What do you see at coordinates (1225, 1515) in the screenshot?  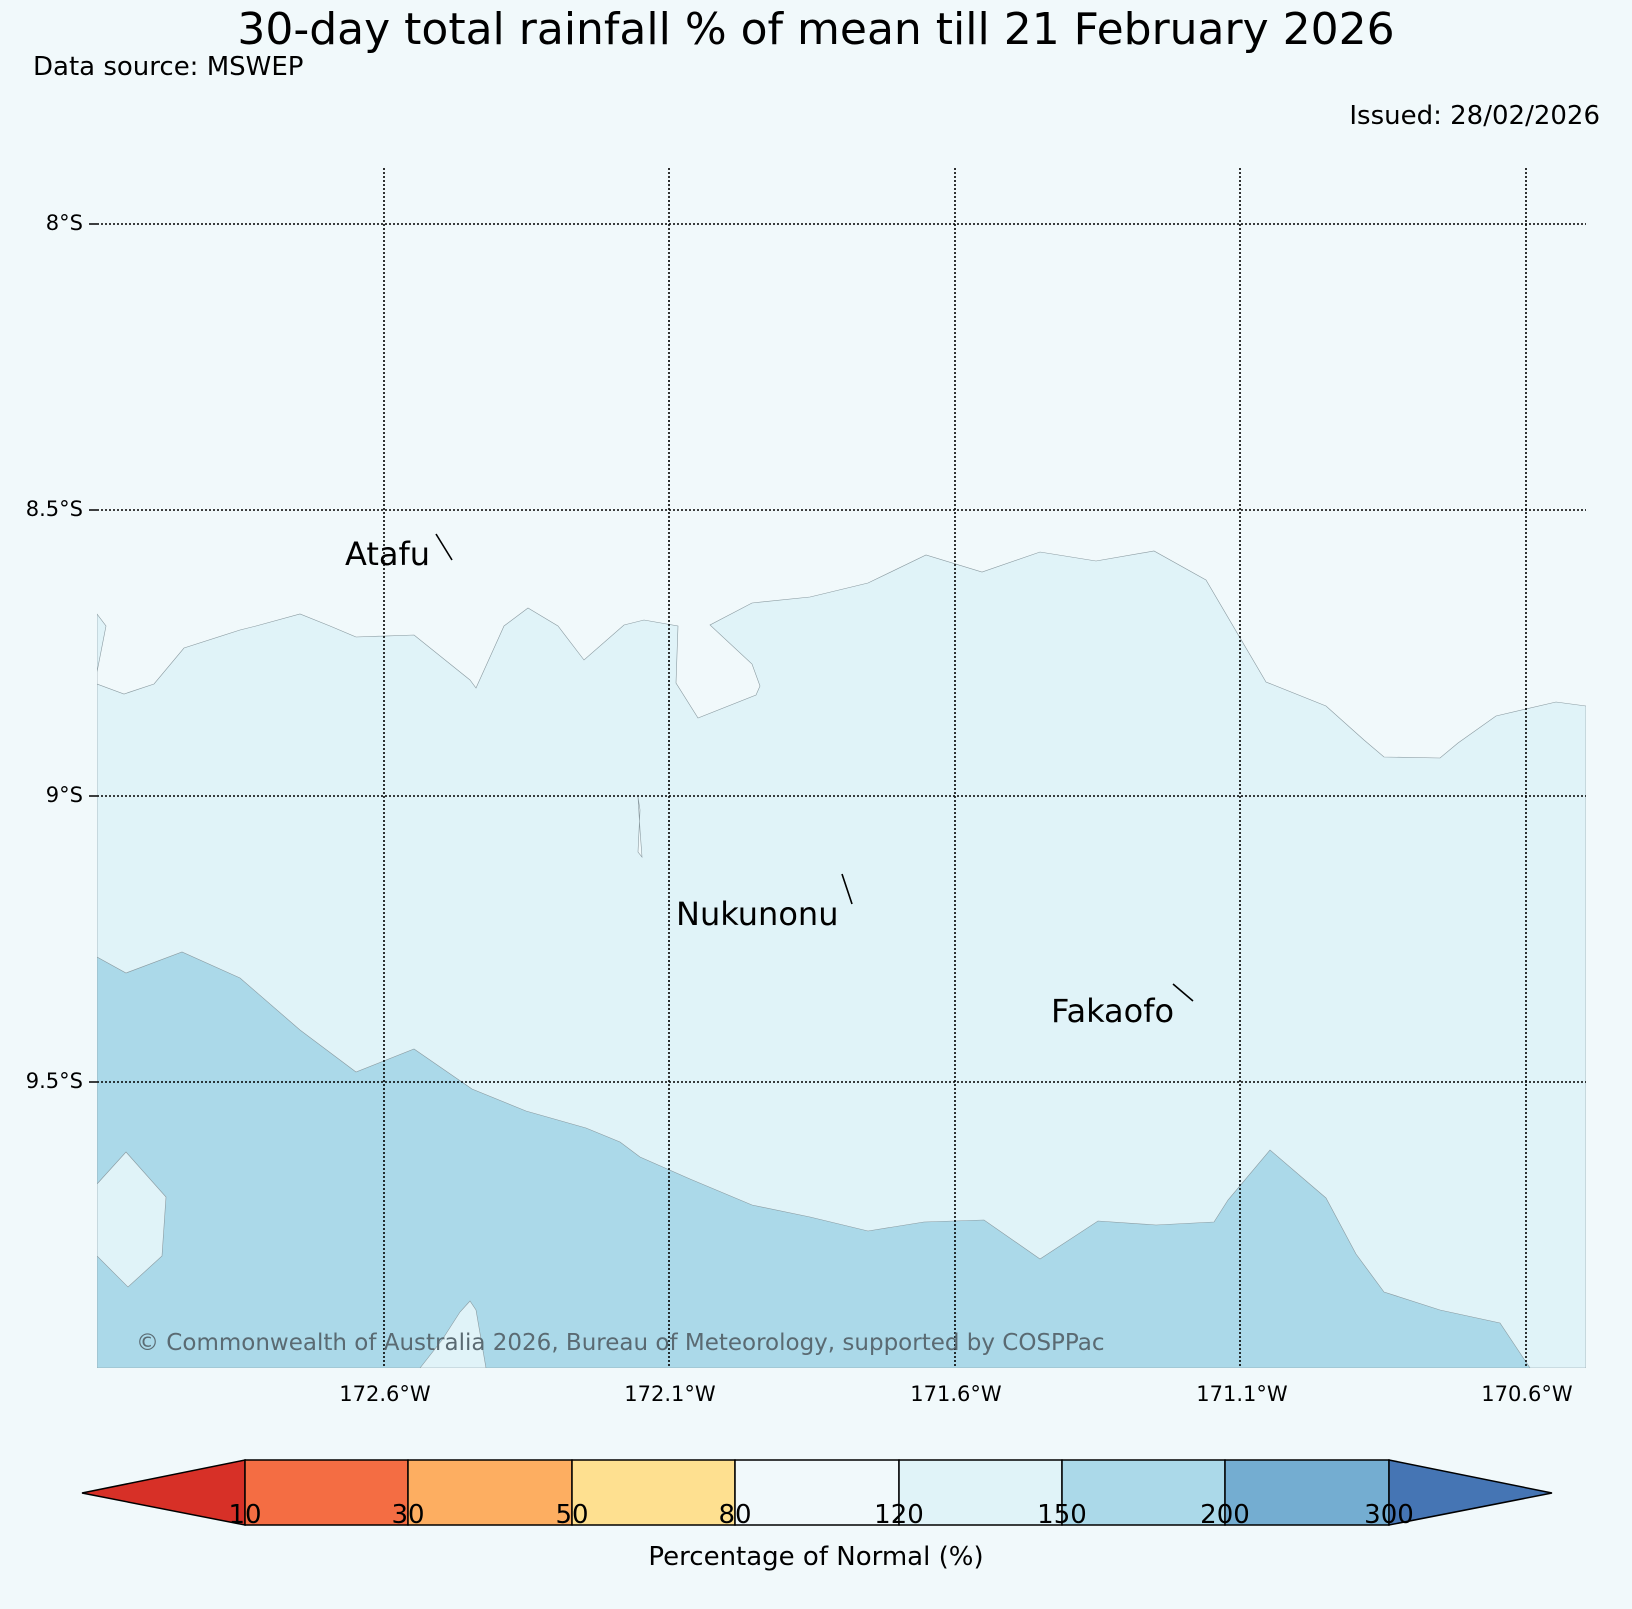 I see `colorbar-tick: 200` at bounding box center [1225, 1515].